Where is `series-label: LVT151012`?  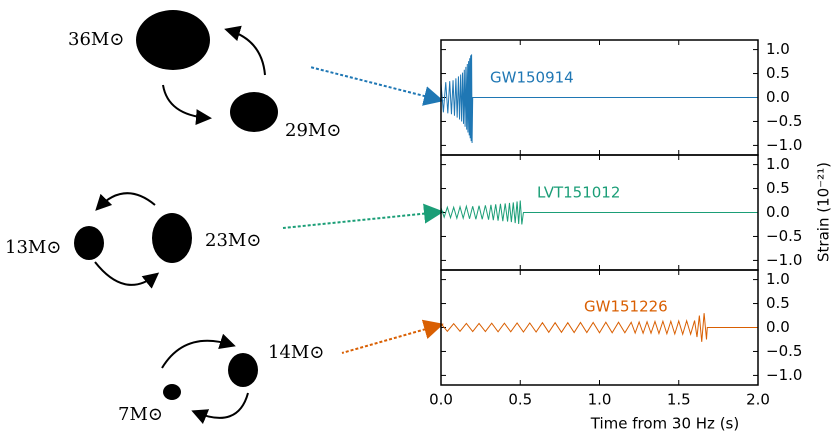 series-label: LVT151012 is located at coordinates (578, 193).